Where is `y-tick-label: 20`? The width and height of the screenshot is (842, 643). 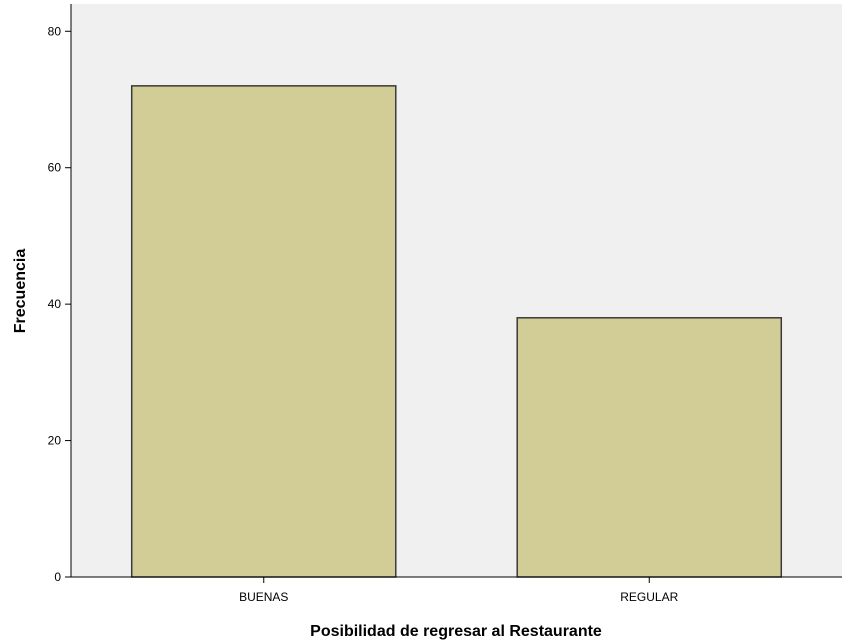 y-tick-label: 20 is located at coordinates (55, 441).